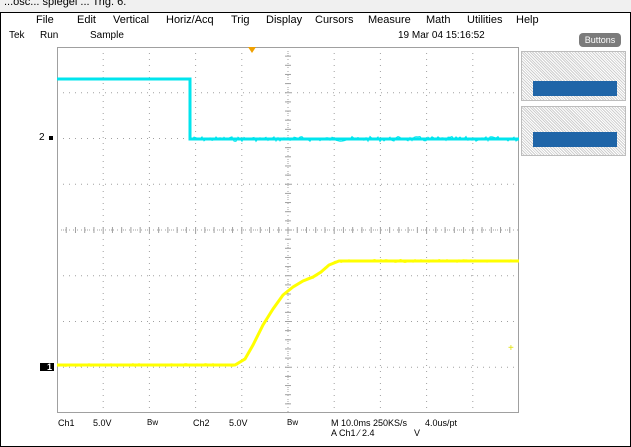 The image size is (631, 447). I want to click on ch1-ground-marker-label: 1, so click(50, 367).